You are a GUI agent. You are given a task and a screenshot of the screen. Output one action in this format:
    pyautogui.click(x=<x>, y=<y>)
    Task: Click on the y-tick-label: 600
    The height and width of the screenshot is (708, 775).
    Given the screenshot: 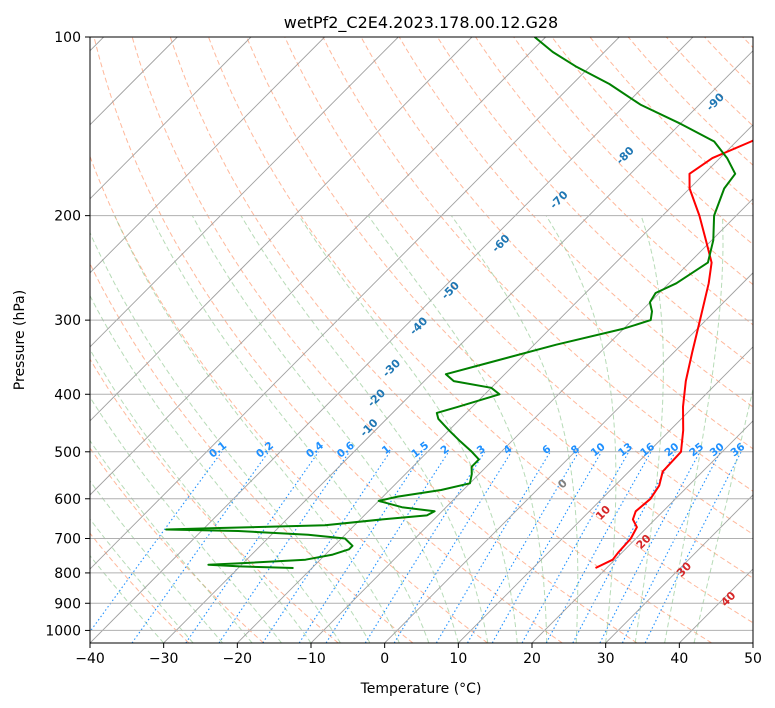 What is the action you would take?
    pyautogui.click(x=67, y=500)
    